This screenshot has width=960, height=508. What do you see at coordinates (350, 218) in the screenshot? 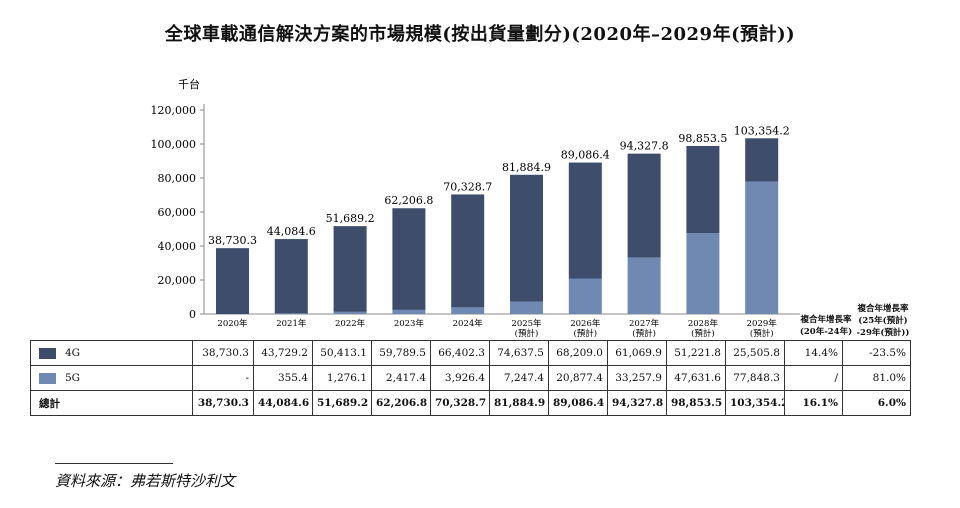
I see `total-value-label: 51,689.2` at bounding box center [350, 218].